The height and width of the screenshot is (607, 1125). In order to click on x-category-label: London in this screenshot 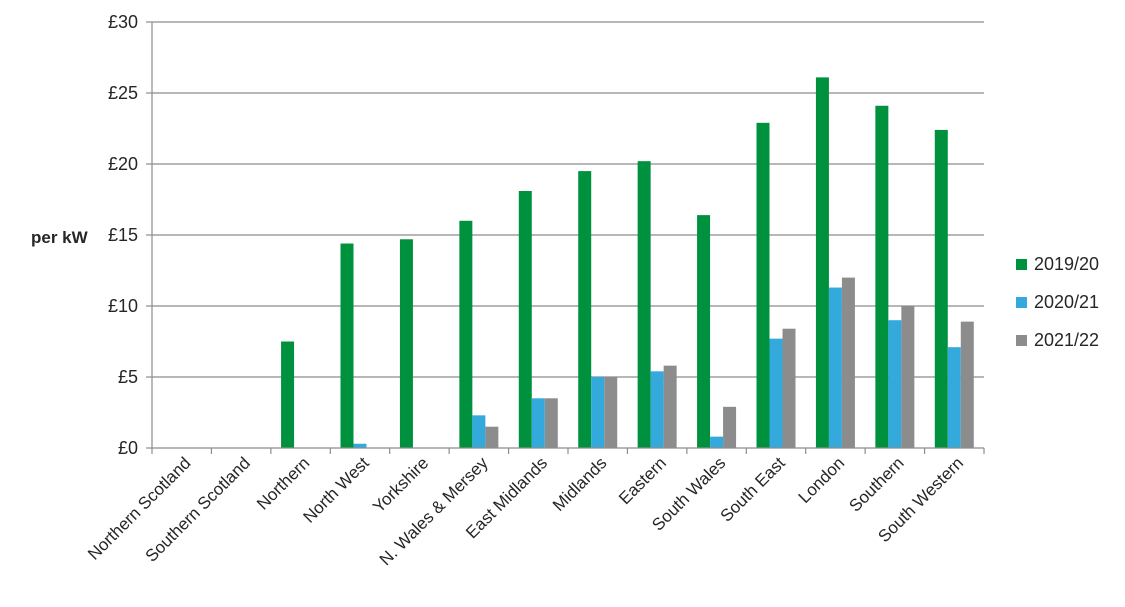, I will do `click(822, 480)`.